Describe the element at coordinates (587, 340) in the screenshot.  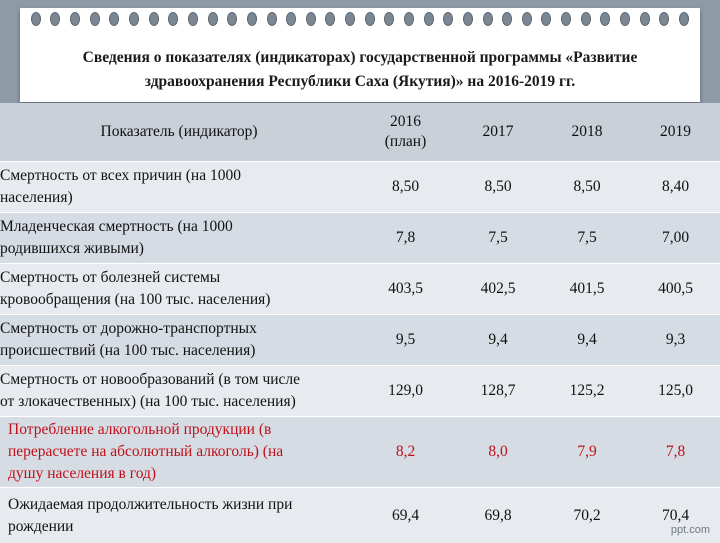
I see `cell-2018: 9,4` at that location.